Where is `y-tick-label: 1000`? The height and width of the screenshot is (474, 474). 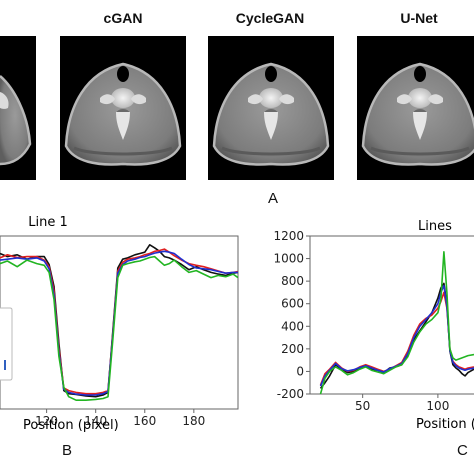
y-tick-label: 1000 is located at coordinates (288, 259).